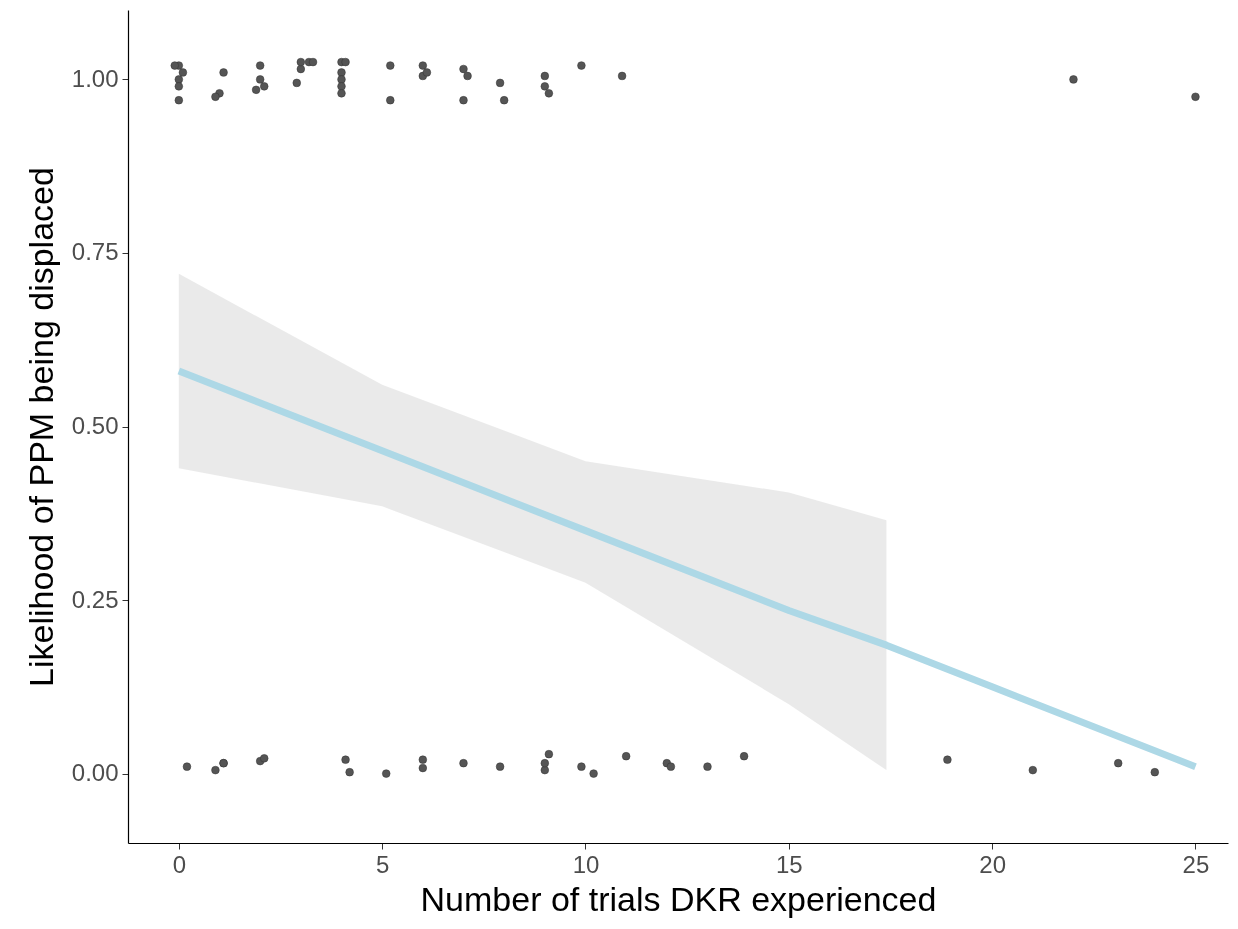  Describe the element at coordinates (586, 864) in the screenshot. I see `x-tick-label: 10` at that location.